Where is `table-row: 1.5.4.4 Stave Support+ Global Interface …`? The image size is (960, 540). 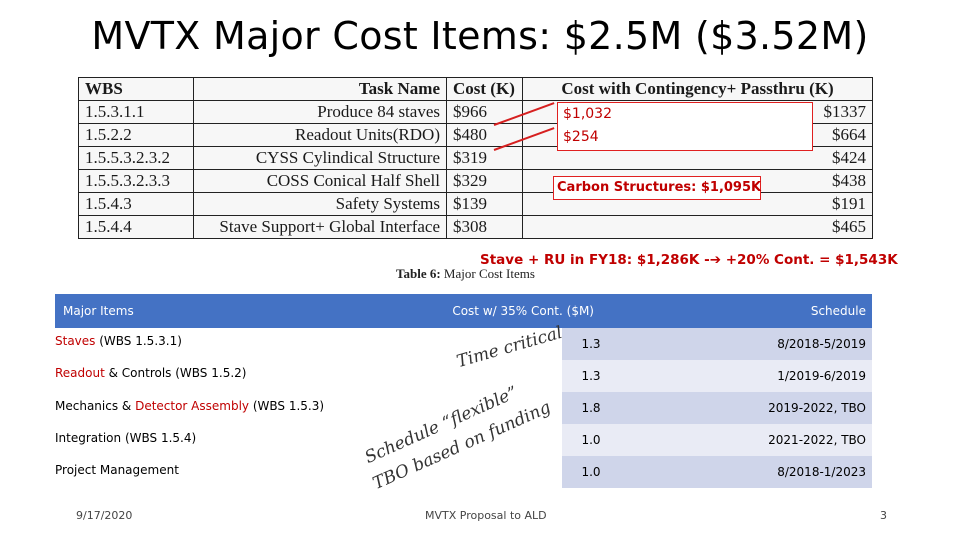 table-row: 1.5.4.4 Stave Support+ Global Interface … is located at coordinates (475, 227).